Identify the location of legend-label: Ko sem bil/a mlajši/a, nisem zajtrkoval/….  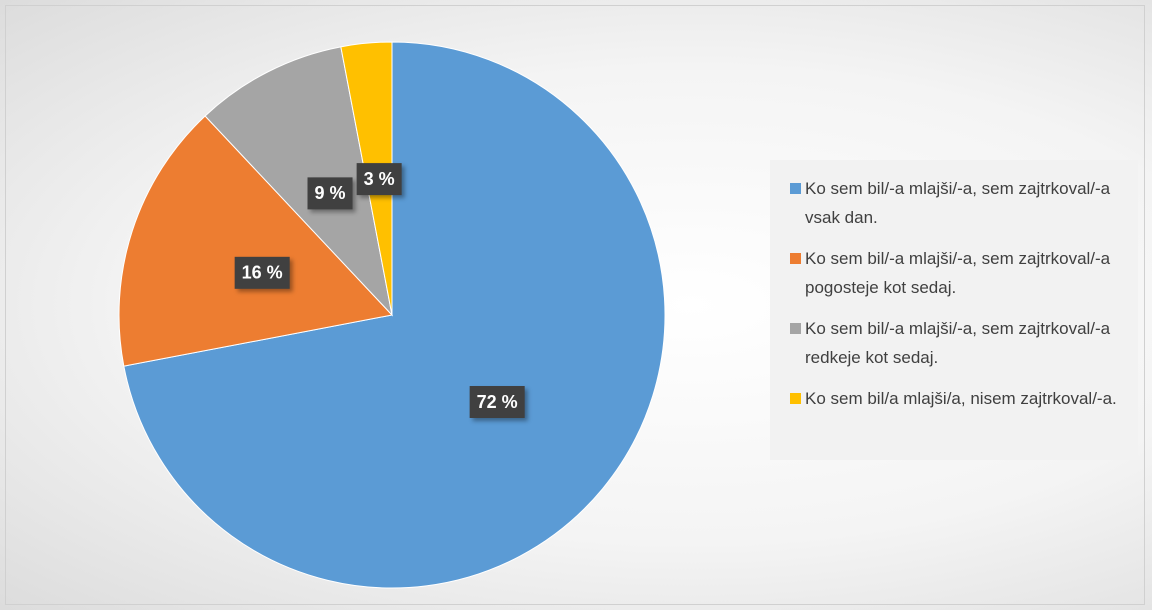
(961, 398).